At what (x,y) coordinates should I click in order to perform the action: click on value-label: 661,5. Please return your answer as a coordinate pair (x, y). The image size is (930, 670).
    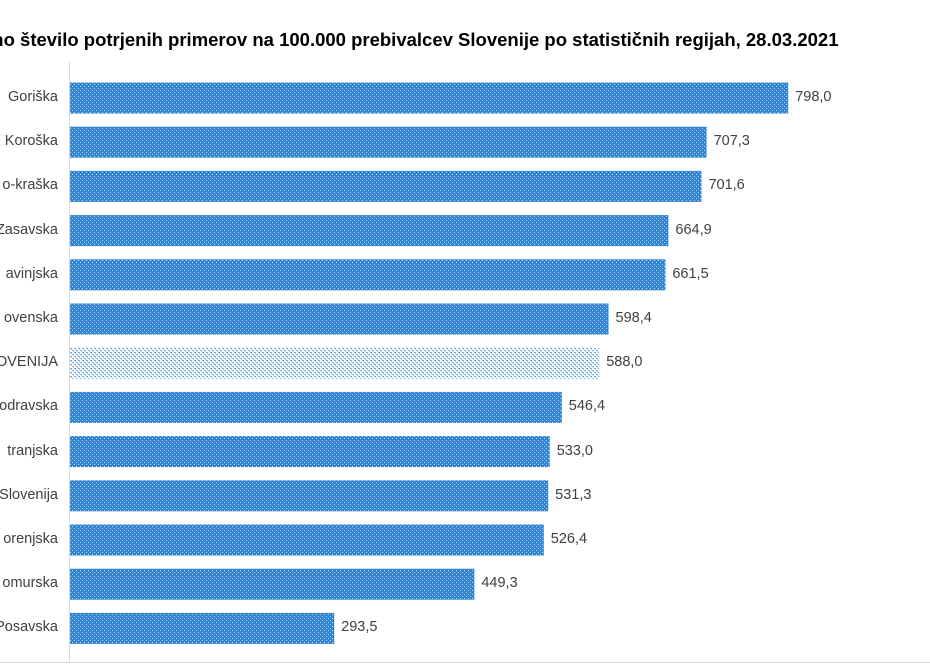
    Looking at the image, I should click on (690, 273).